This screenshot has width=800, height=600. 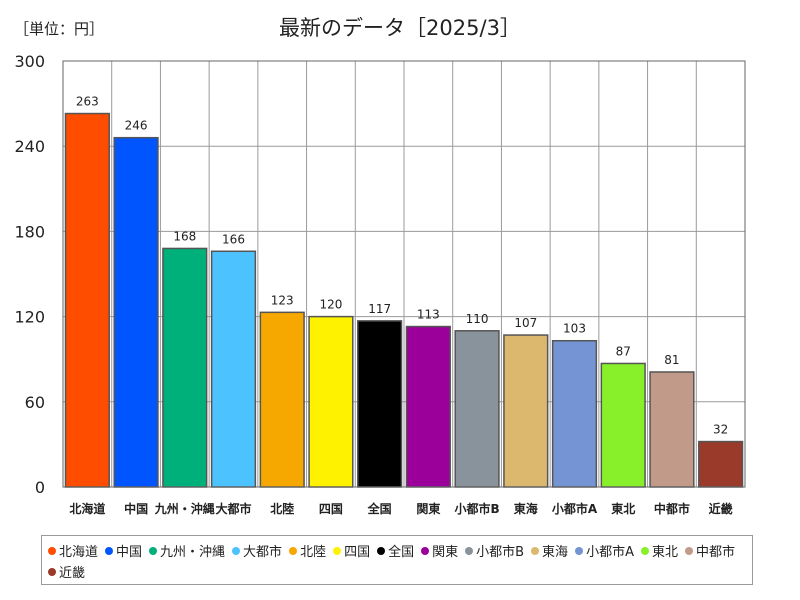 What do you see at coordinates (79, 552) in the screenshot?
I see `legend-label: 北海道` at bounding box center [79, 552].